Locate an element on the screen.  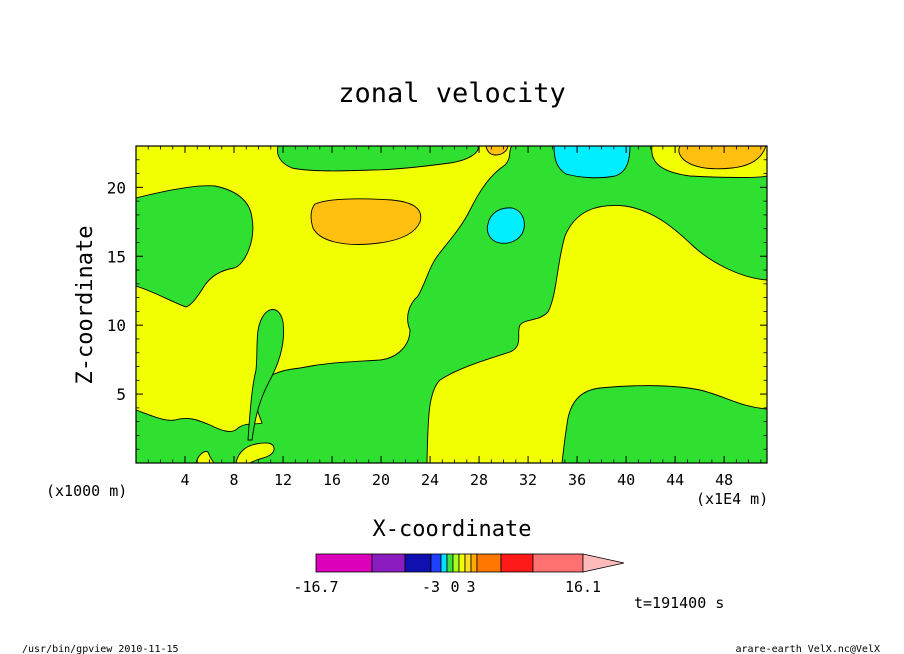
colorbar is located at coordinates (470, 563).